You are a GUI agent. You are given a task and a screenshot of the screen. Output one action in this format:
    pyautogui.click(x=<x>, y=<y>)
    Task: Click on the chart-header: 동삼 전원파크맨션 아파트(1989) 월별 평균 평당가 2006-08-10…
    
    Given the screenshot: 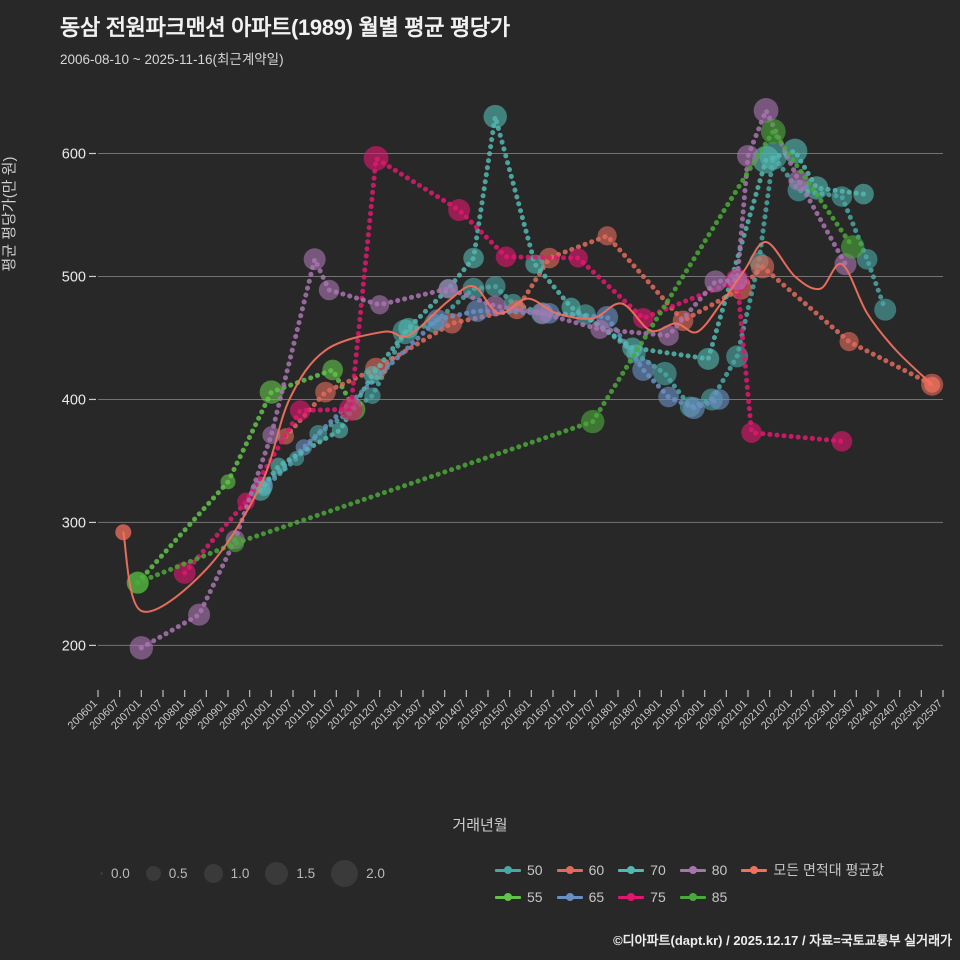 What is the action you would take?
    pyautogui.click(x=500, y=39)
    